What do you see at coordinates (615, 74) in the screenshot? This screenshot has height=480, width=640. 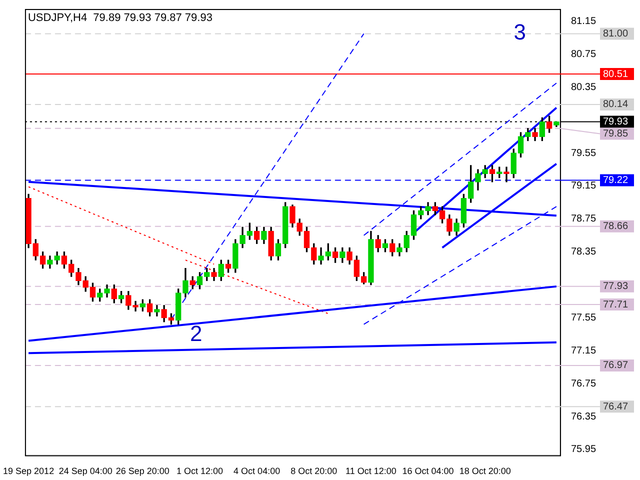 I see `ref-line-label: 80.51` at bounding box center [615, 74].